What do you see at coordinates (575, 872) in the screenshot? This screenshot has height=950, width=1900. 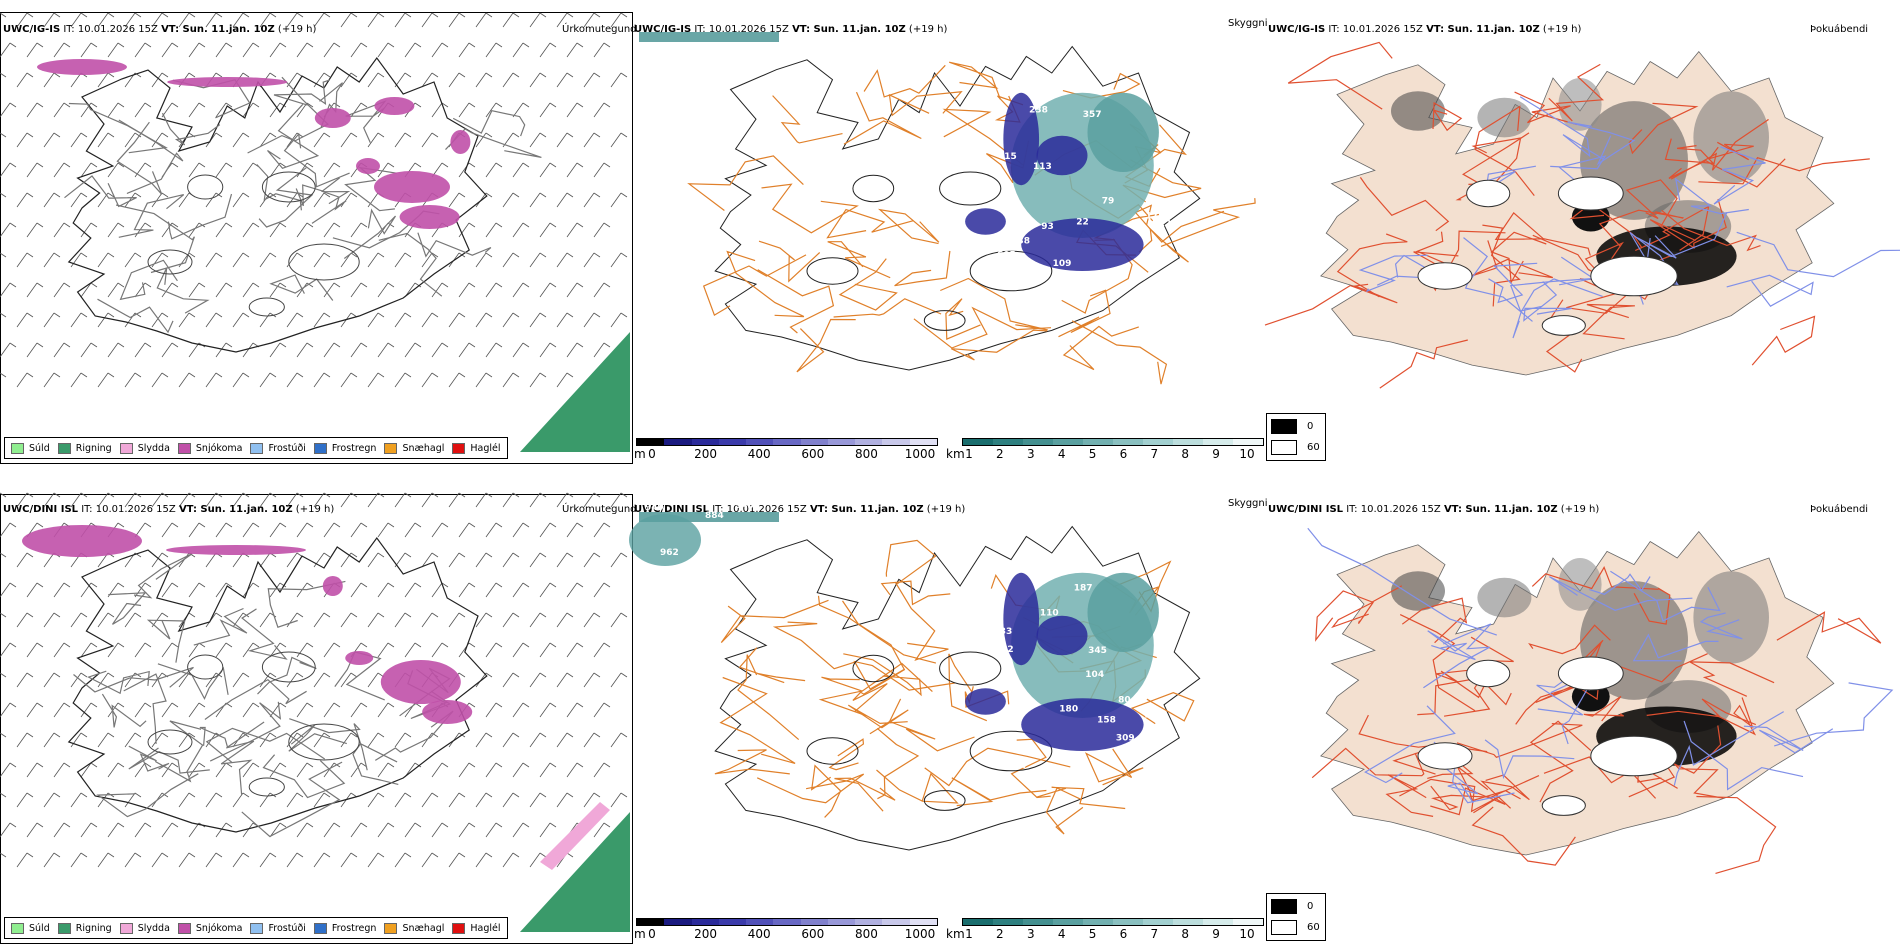 I see `rain-area` at bounding box center [575, 872].